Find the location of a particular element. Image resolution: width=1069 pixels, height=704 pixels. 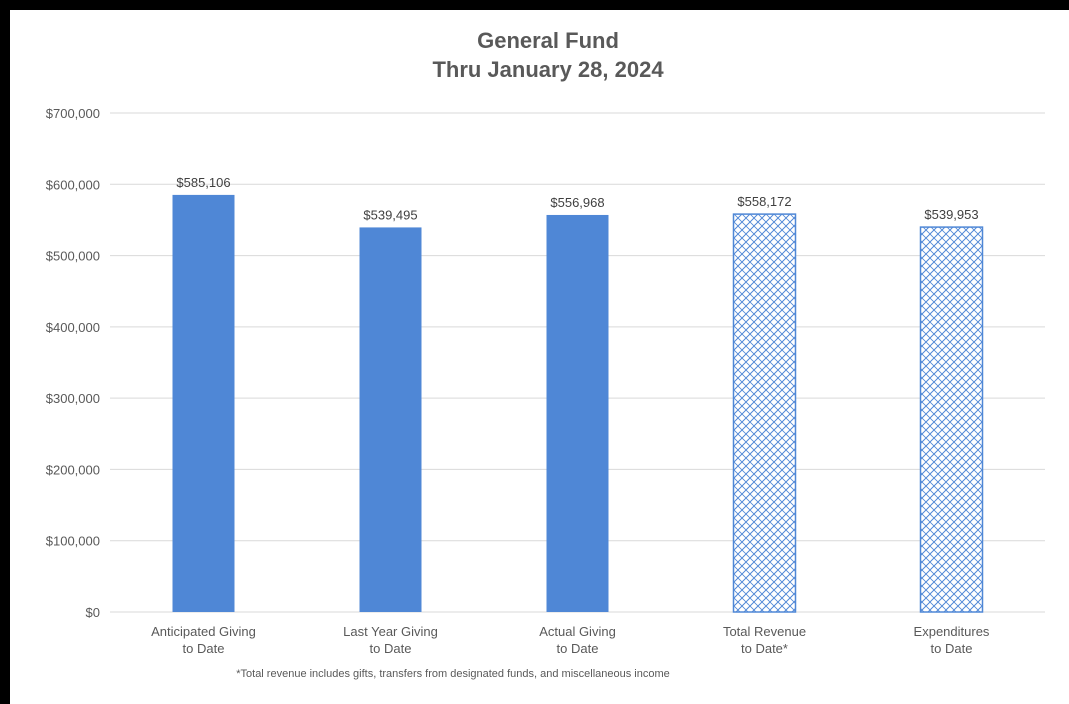

data-label: $539,495 is located at coordinates (390, 214).